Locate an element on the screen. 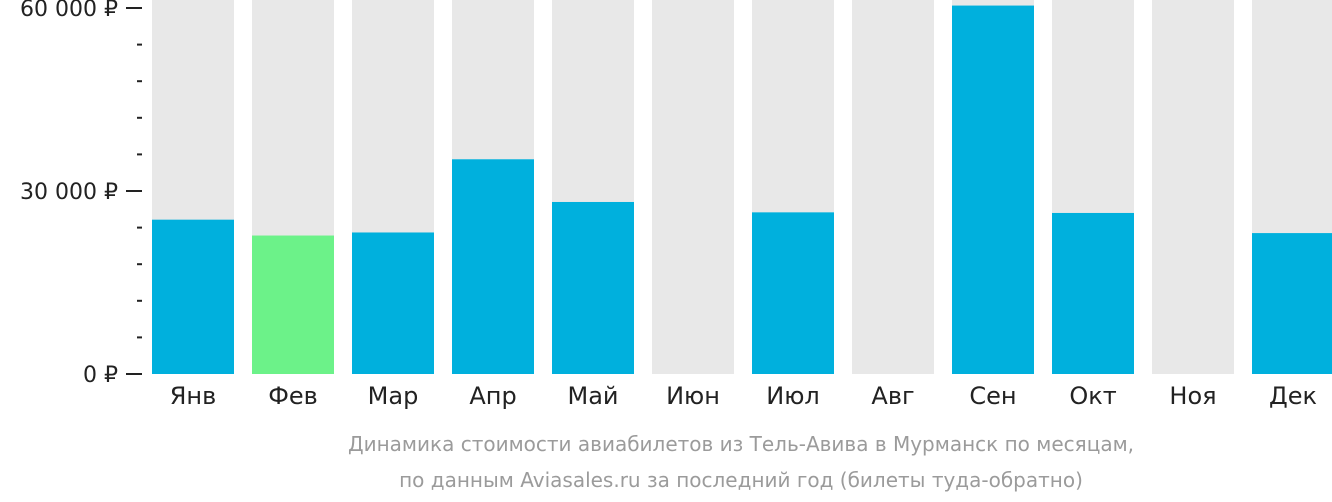 This screenshot has width=1332, height=502. x-tick-label-2: Фев is located at coordinates (293, 396).